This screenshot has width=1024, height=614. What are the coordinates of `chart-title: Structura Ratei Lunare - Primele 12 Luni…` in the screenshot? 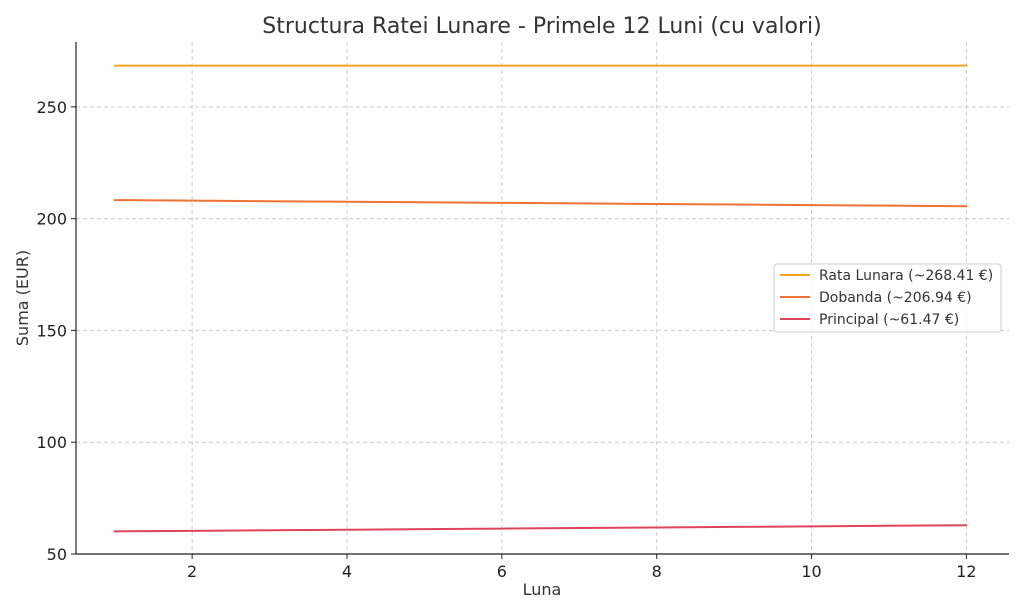 It's located at (542, 26).